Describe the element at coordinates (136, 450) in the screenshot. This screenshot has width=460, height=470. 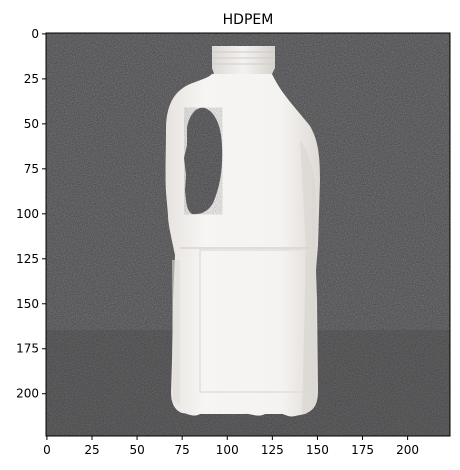
I see `x-tick-label: 50` at that location.